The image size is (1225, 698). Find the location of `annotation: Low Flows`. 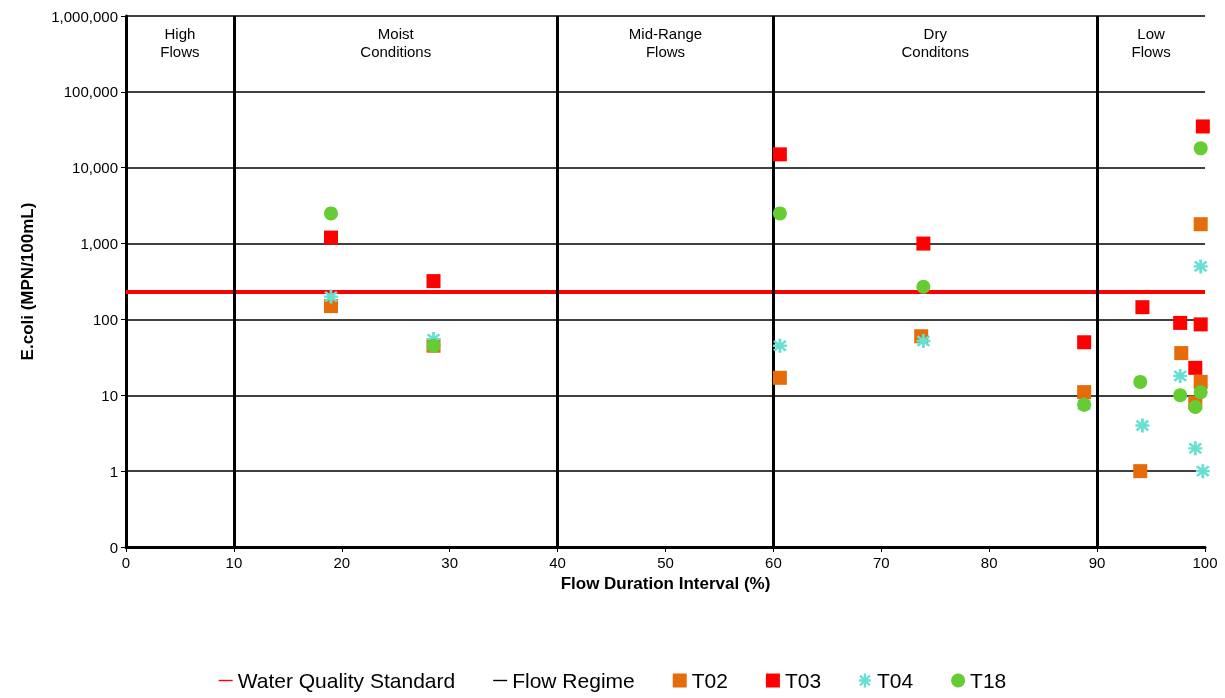

annotation: Low Flows is located at coordinates (1151, 42).